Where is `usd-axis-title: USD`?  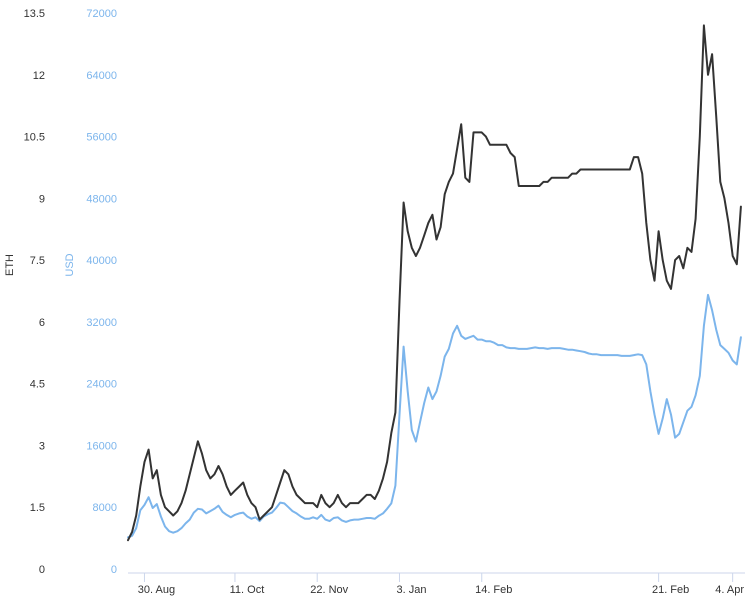 usd-axis-title: USD is located at coordinates (70, 264).